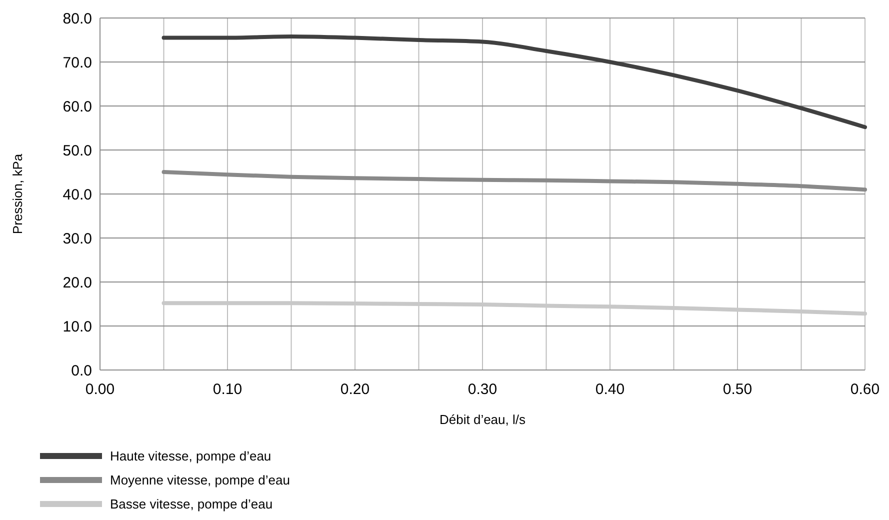 The image size is (889, 520). What do you see at coordinates (77, 283) in the screenshot?
I see `y-tick-label: 20.0` at bounding box center [77, 283].